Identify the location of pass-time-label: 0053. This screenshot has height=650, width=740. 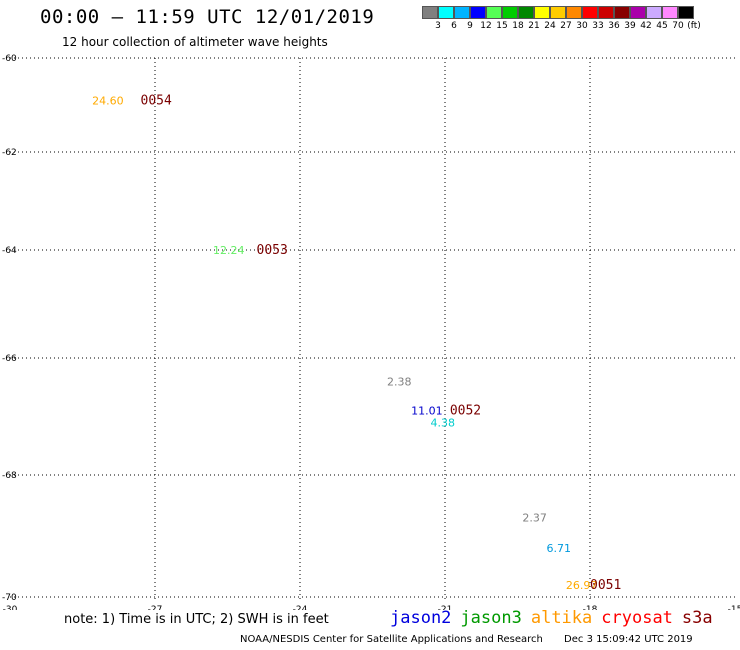
(272, 250).